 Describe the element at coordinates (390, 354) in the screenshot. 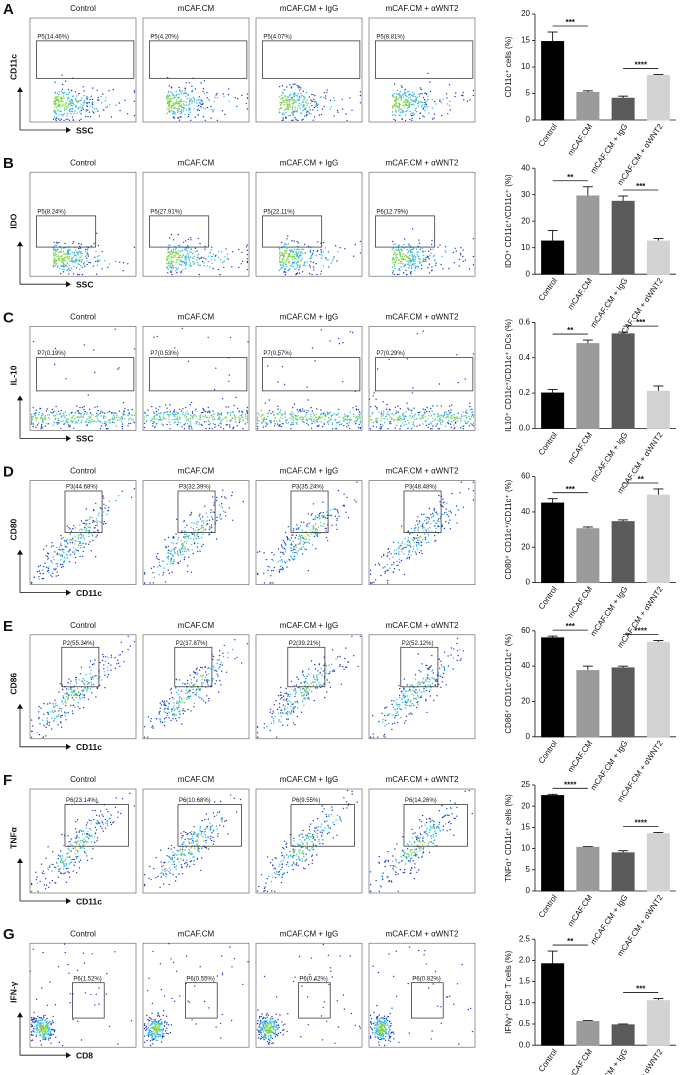

I see `gate-label: P7(0.29%)` at that location.